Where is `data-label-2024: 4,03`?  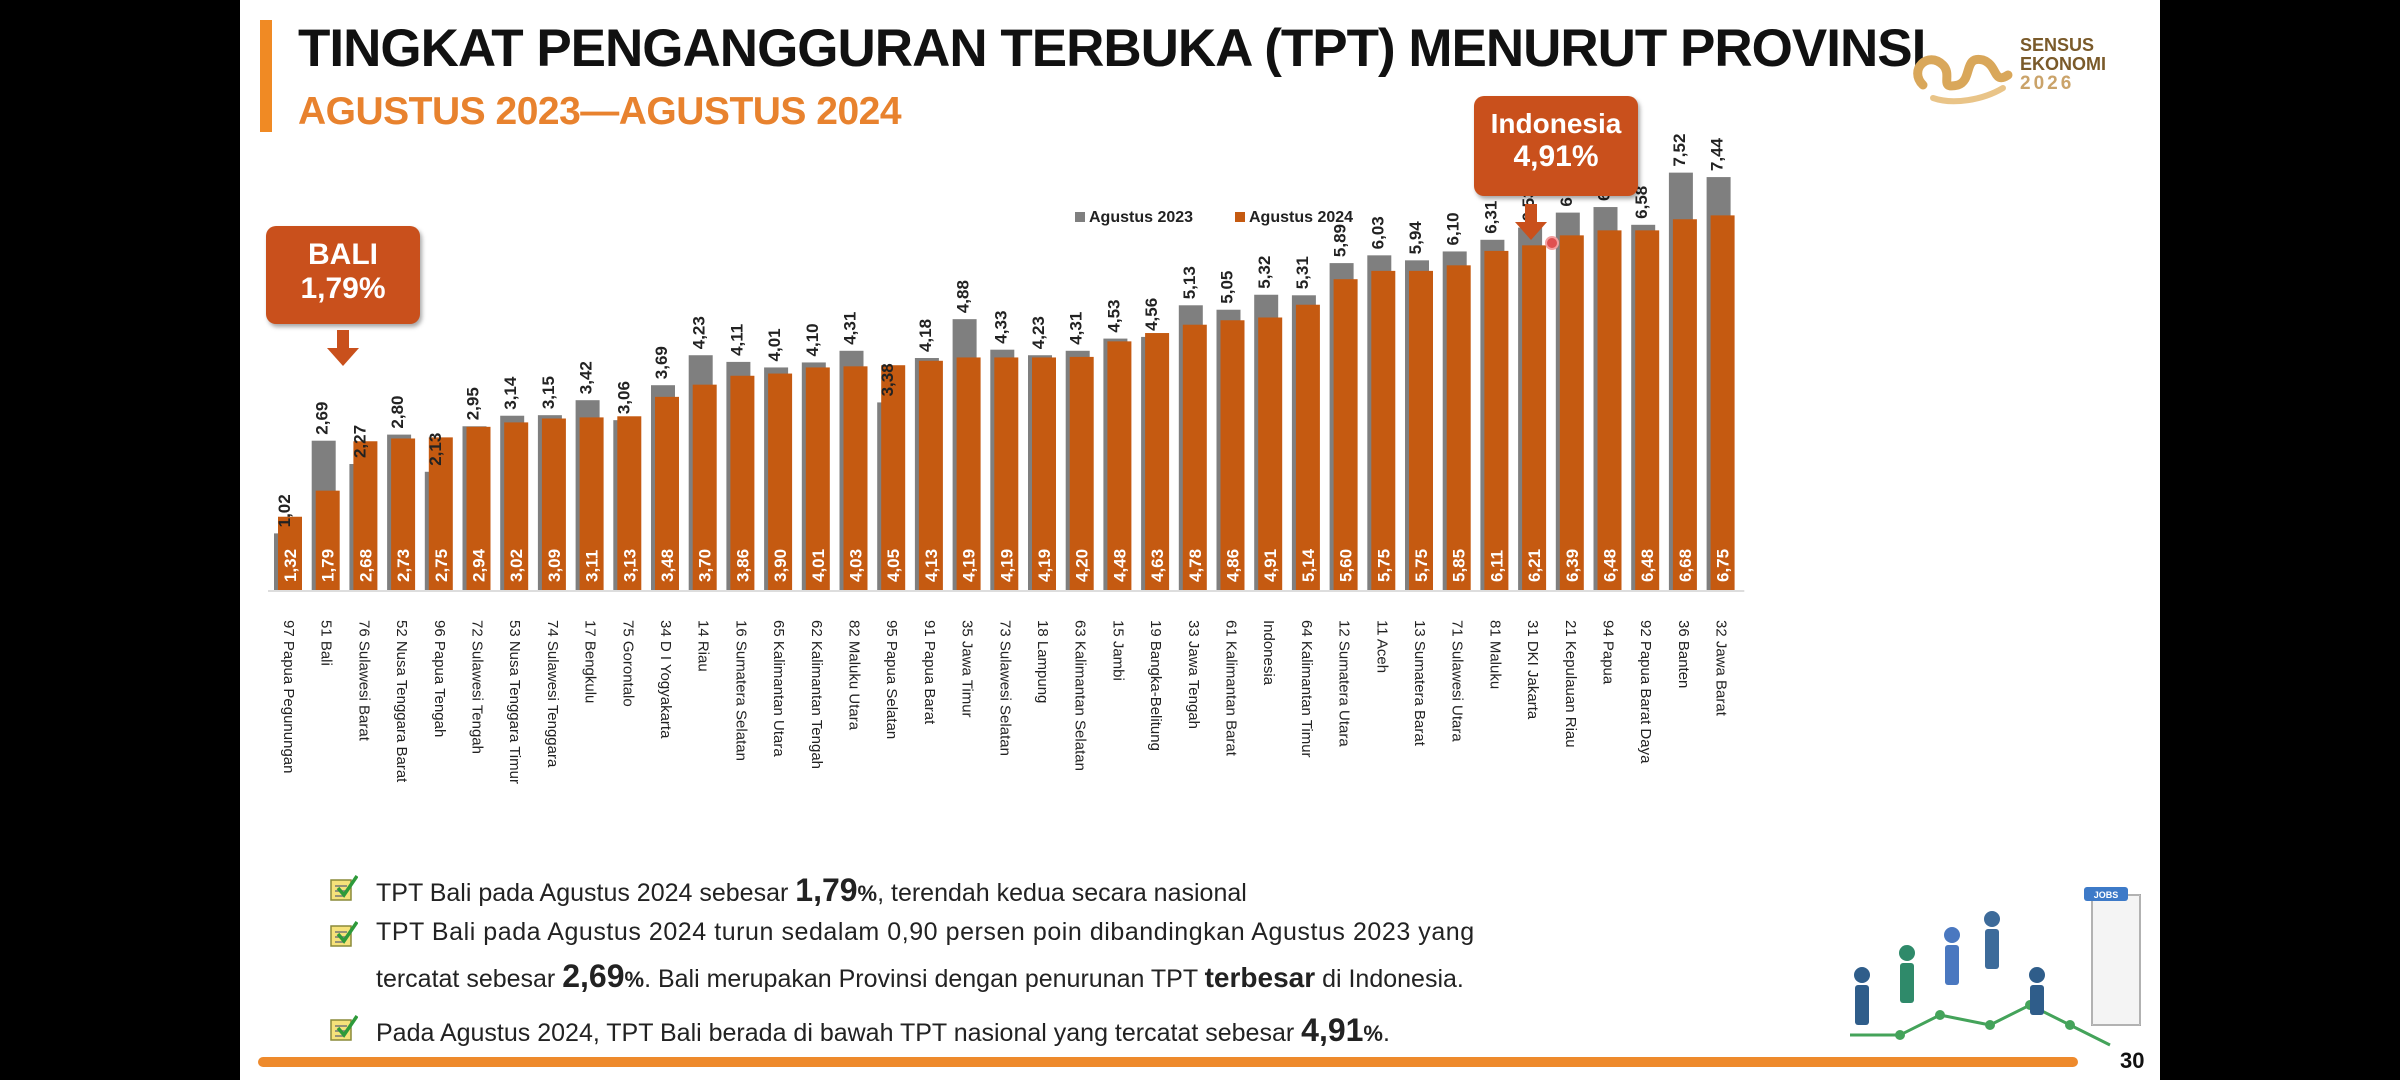
data-label-2024: 4,03 is located at coordinates (856, 565).